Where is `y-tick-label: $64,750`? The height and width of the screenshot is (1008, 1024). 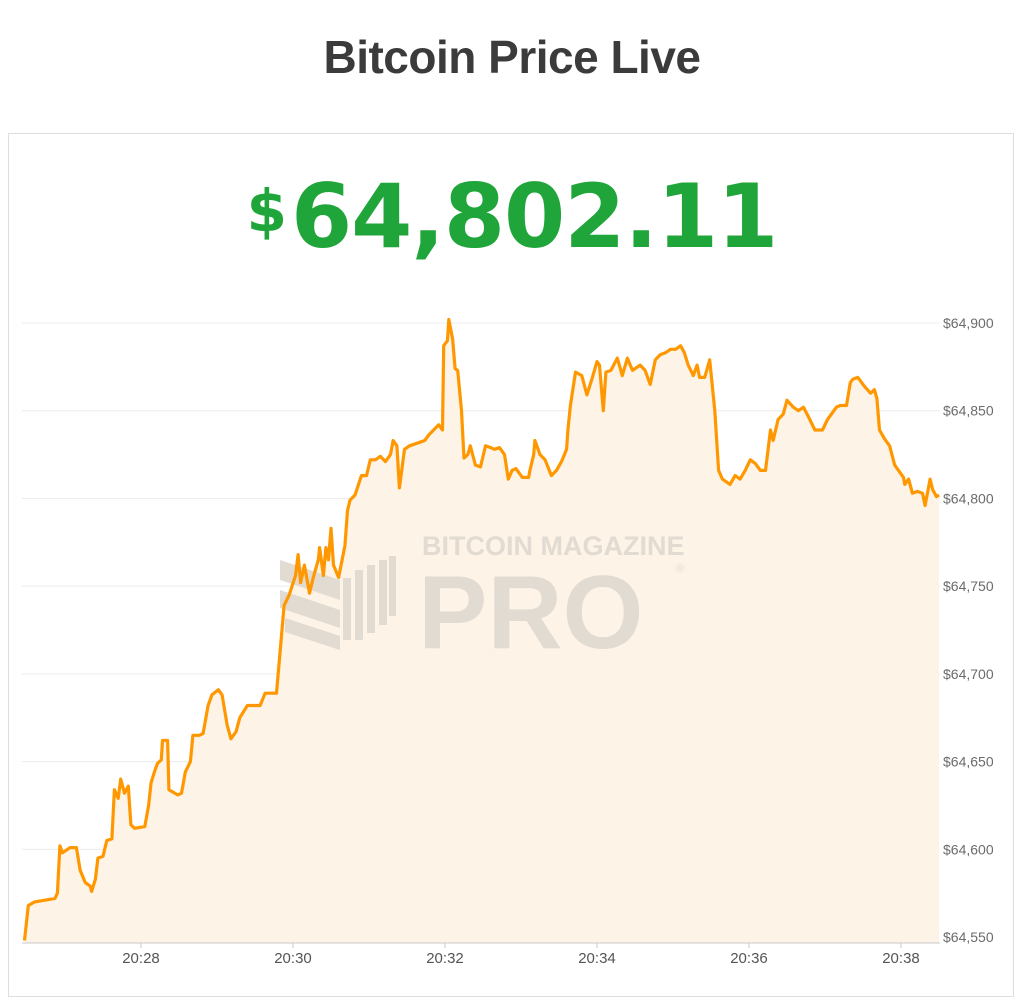 y-tick-label: $64,750 is located at coordinates (968, 586).